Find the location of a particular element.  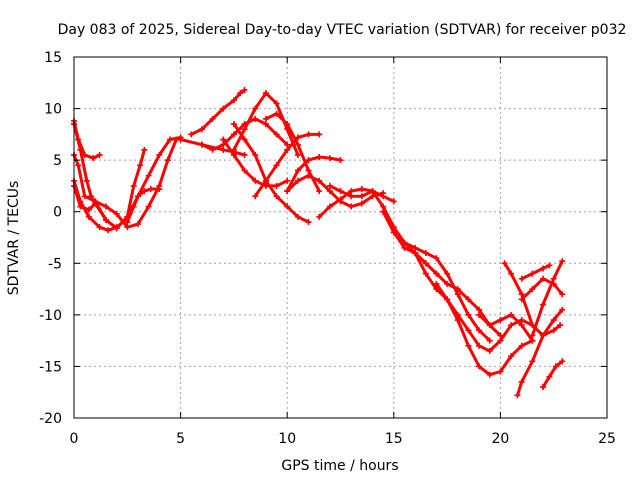

y-tick-label: 5 is located at coordinates (57, 161).